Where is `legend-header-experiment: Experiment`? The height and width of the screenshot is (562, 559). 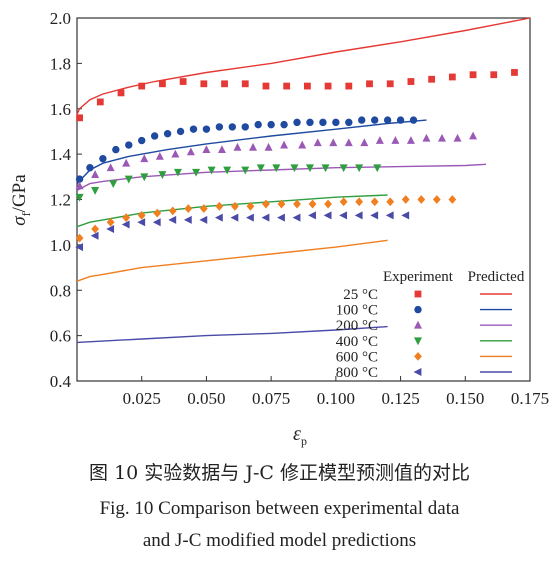
legend-header-experiment: Experiment is located at coordinates (418, 277).